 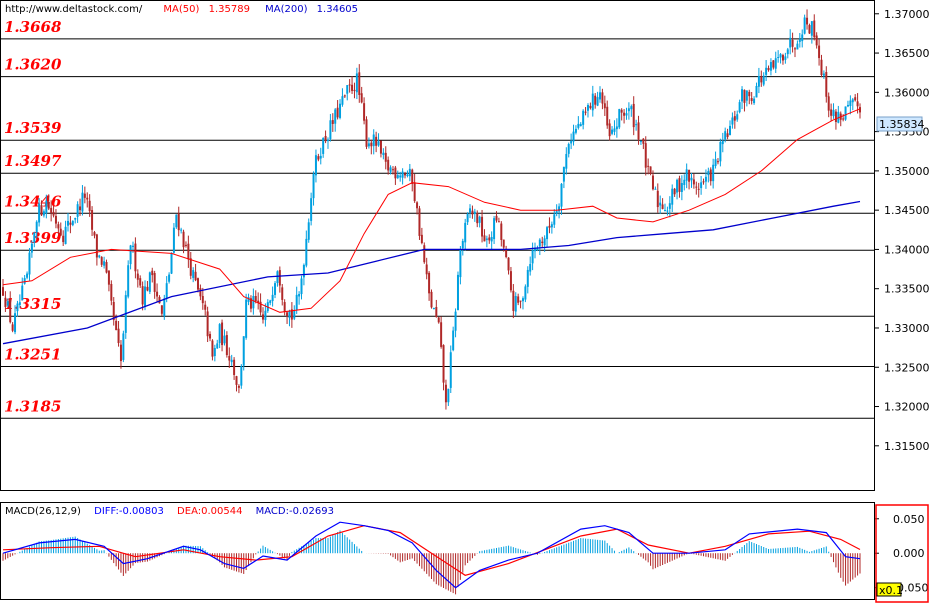 What do you see at coordinates (181, 9) in the screenshot?
I see `ma50-label: MA(50)` at bounding box center [181, 9].